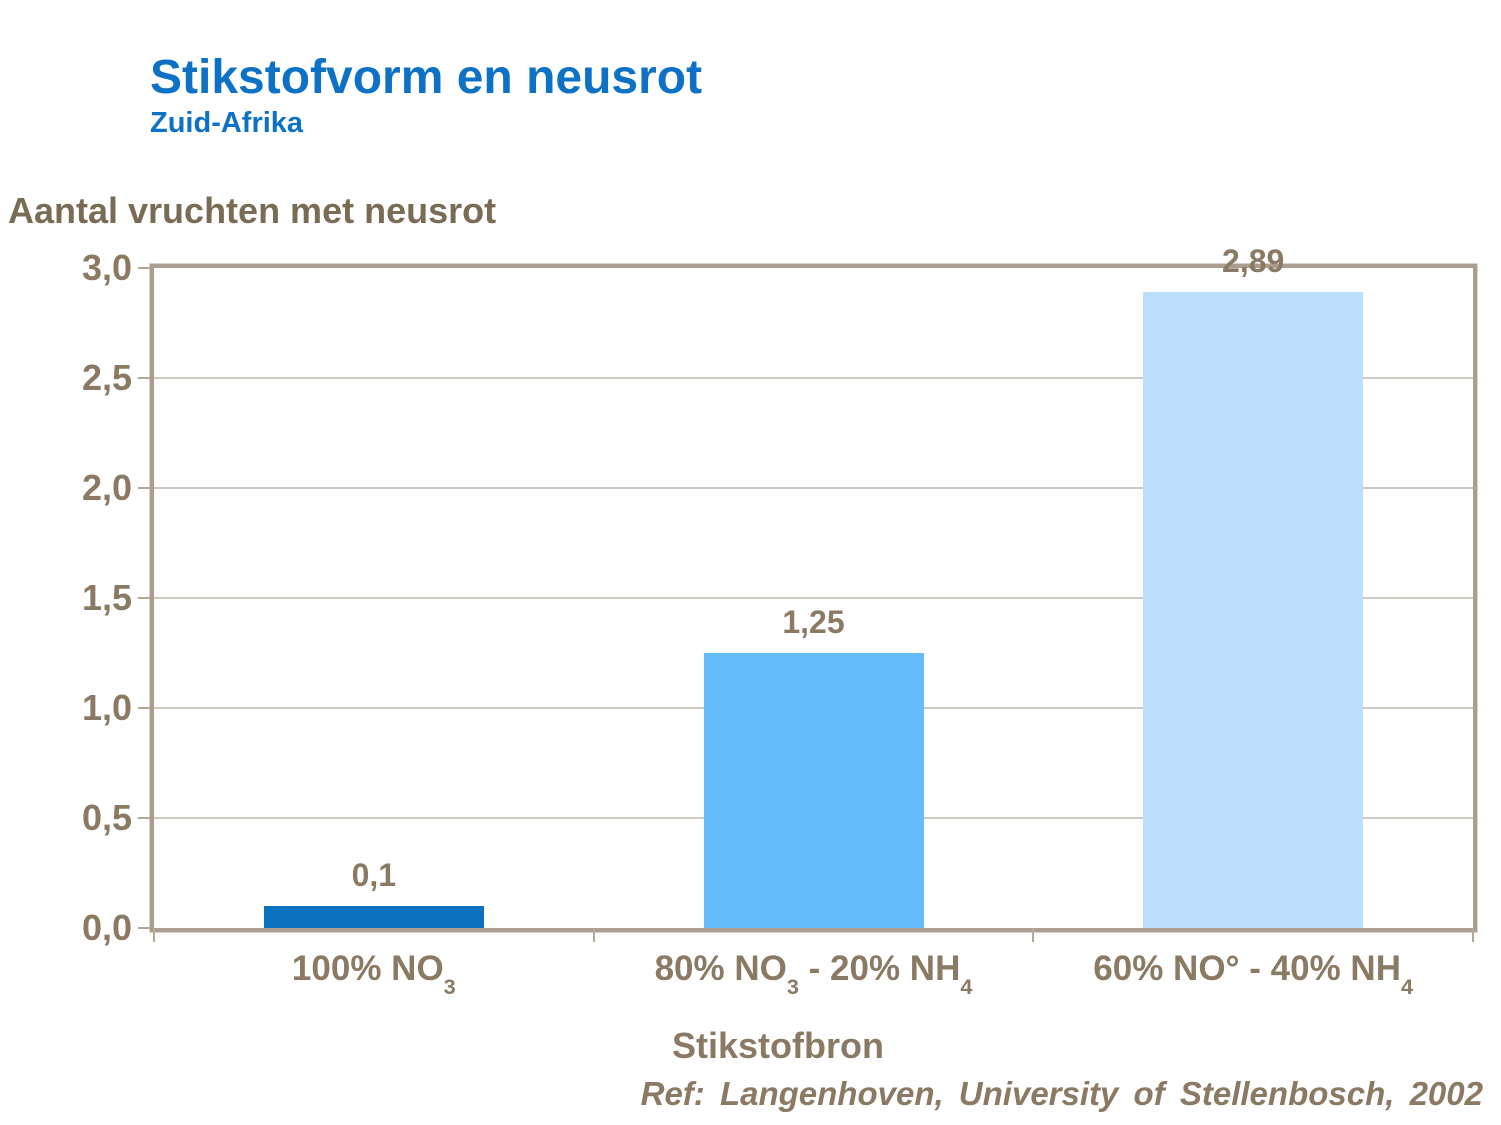  Describe the element at coordinates (813, 974) in the screenshot. I see `x-category-label: 80% NO3 - 20% NH4` at that location.